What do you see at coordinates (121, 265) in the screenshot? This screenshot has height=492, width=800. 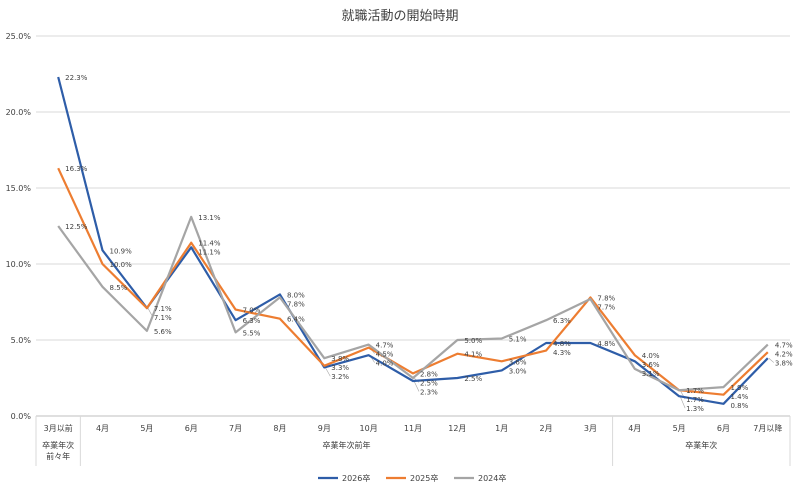 I see `data-label: 10.0%` at bounding box center [121, 265].